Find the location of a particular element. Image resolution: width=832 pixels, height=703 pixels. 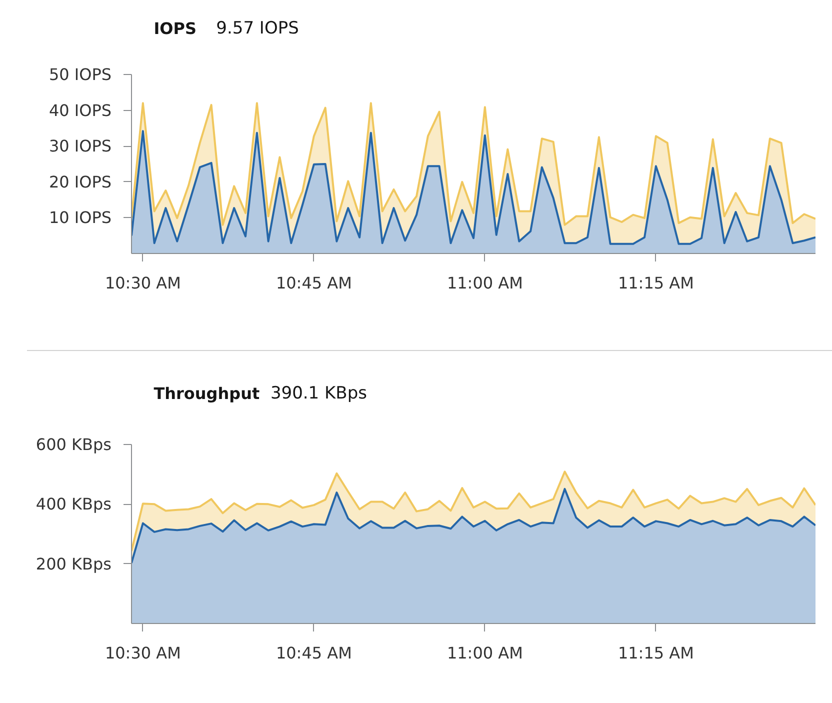

y-tick-label: 600 KBps is located at coordinates (74, 444).